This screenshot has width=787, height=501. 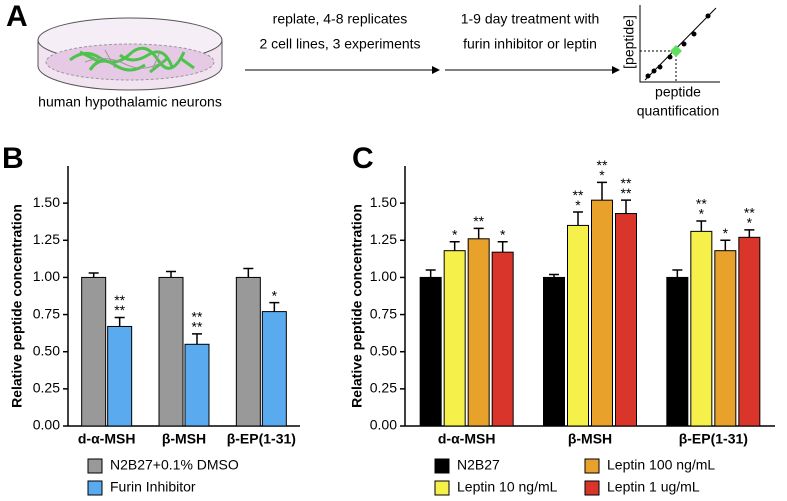 What do you see at coordinates (530, 44) in the screenshot?
I see `step-text: furin inhibitor or leptin` at bounding box center [530, 44].